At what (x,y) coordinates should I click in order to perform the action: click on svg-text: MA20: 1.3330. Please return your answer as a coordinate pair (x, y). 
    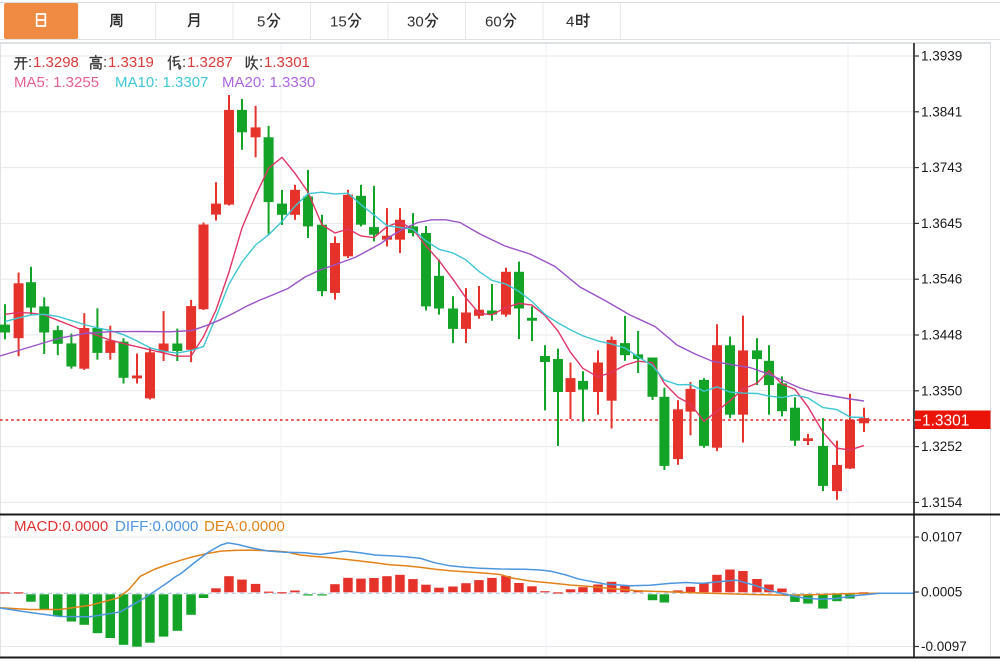
    Looking at the image, I should click on (268, 82).